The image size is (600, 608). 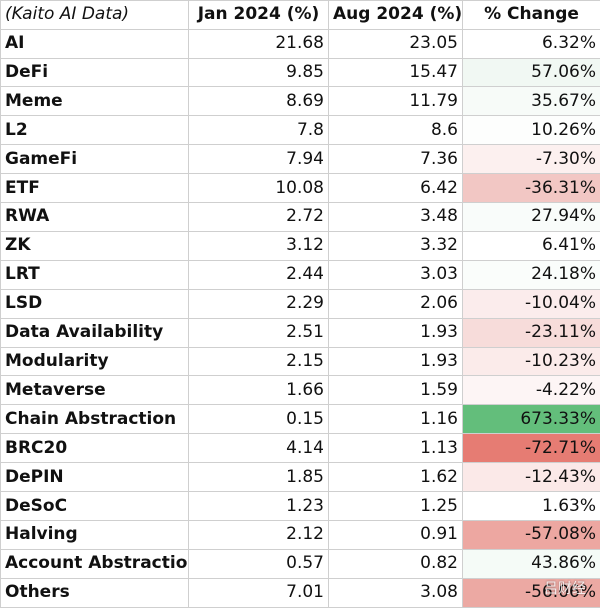 What do you see at coordinates (565, 589) in the screenshot?
I see `watermark-text: 吕财经` at bounding box center [565, 589].